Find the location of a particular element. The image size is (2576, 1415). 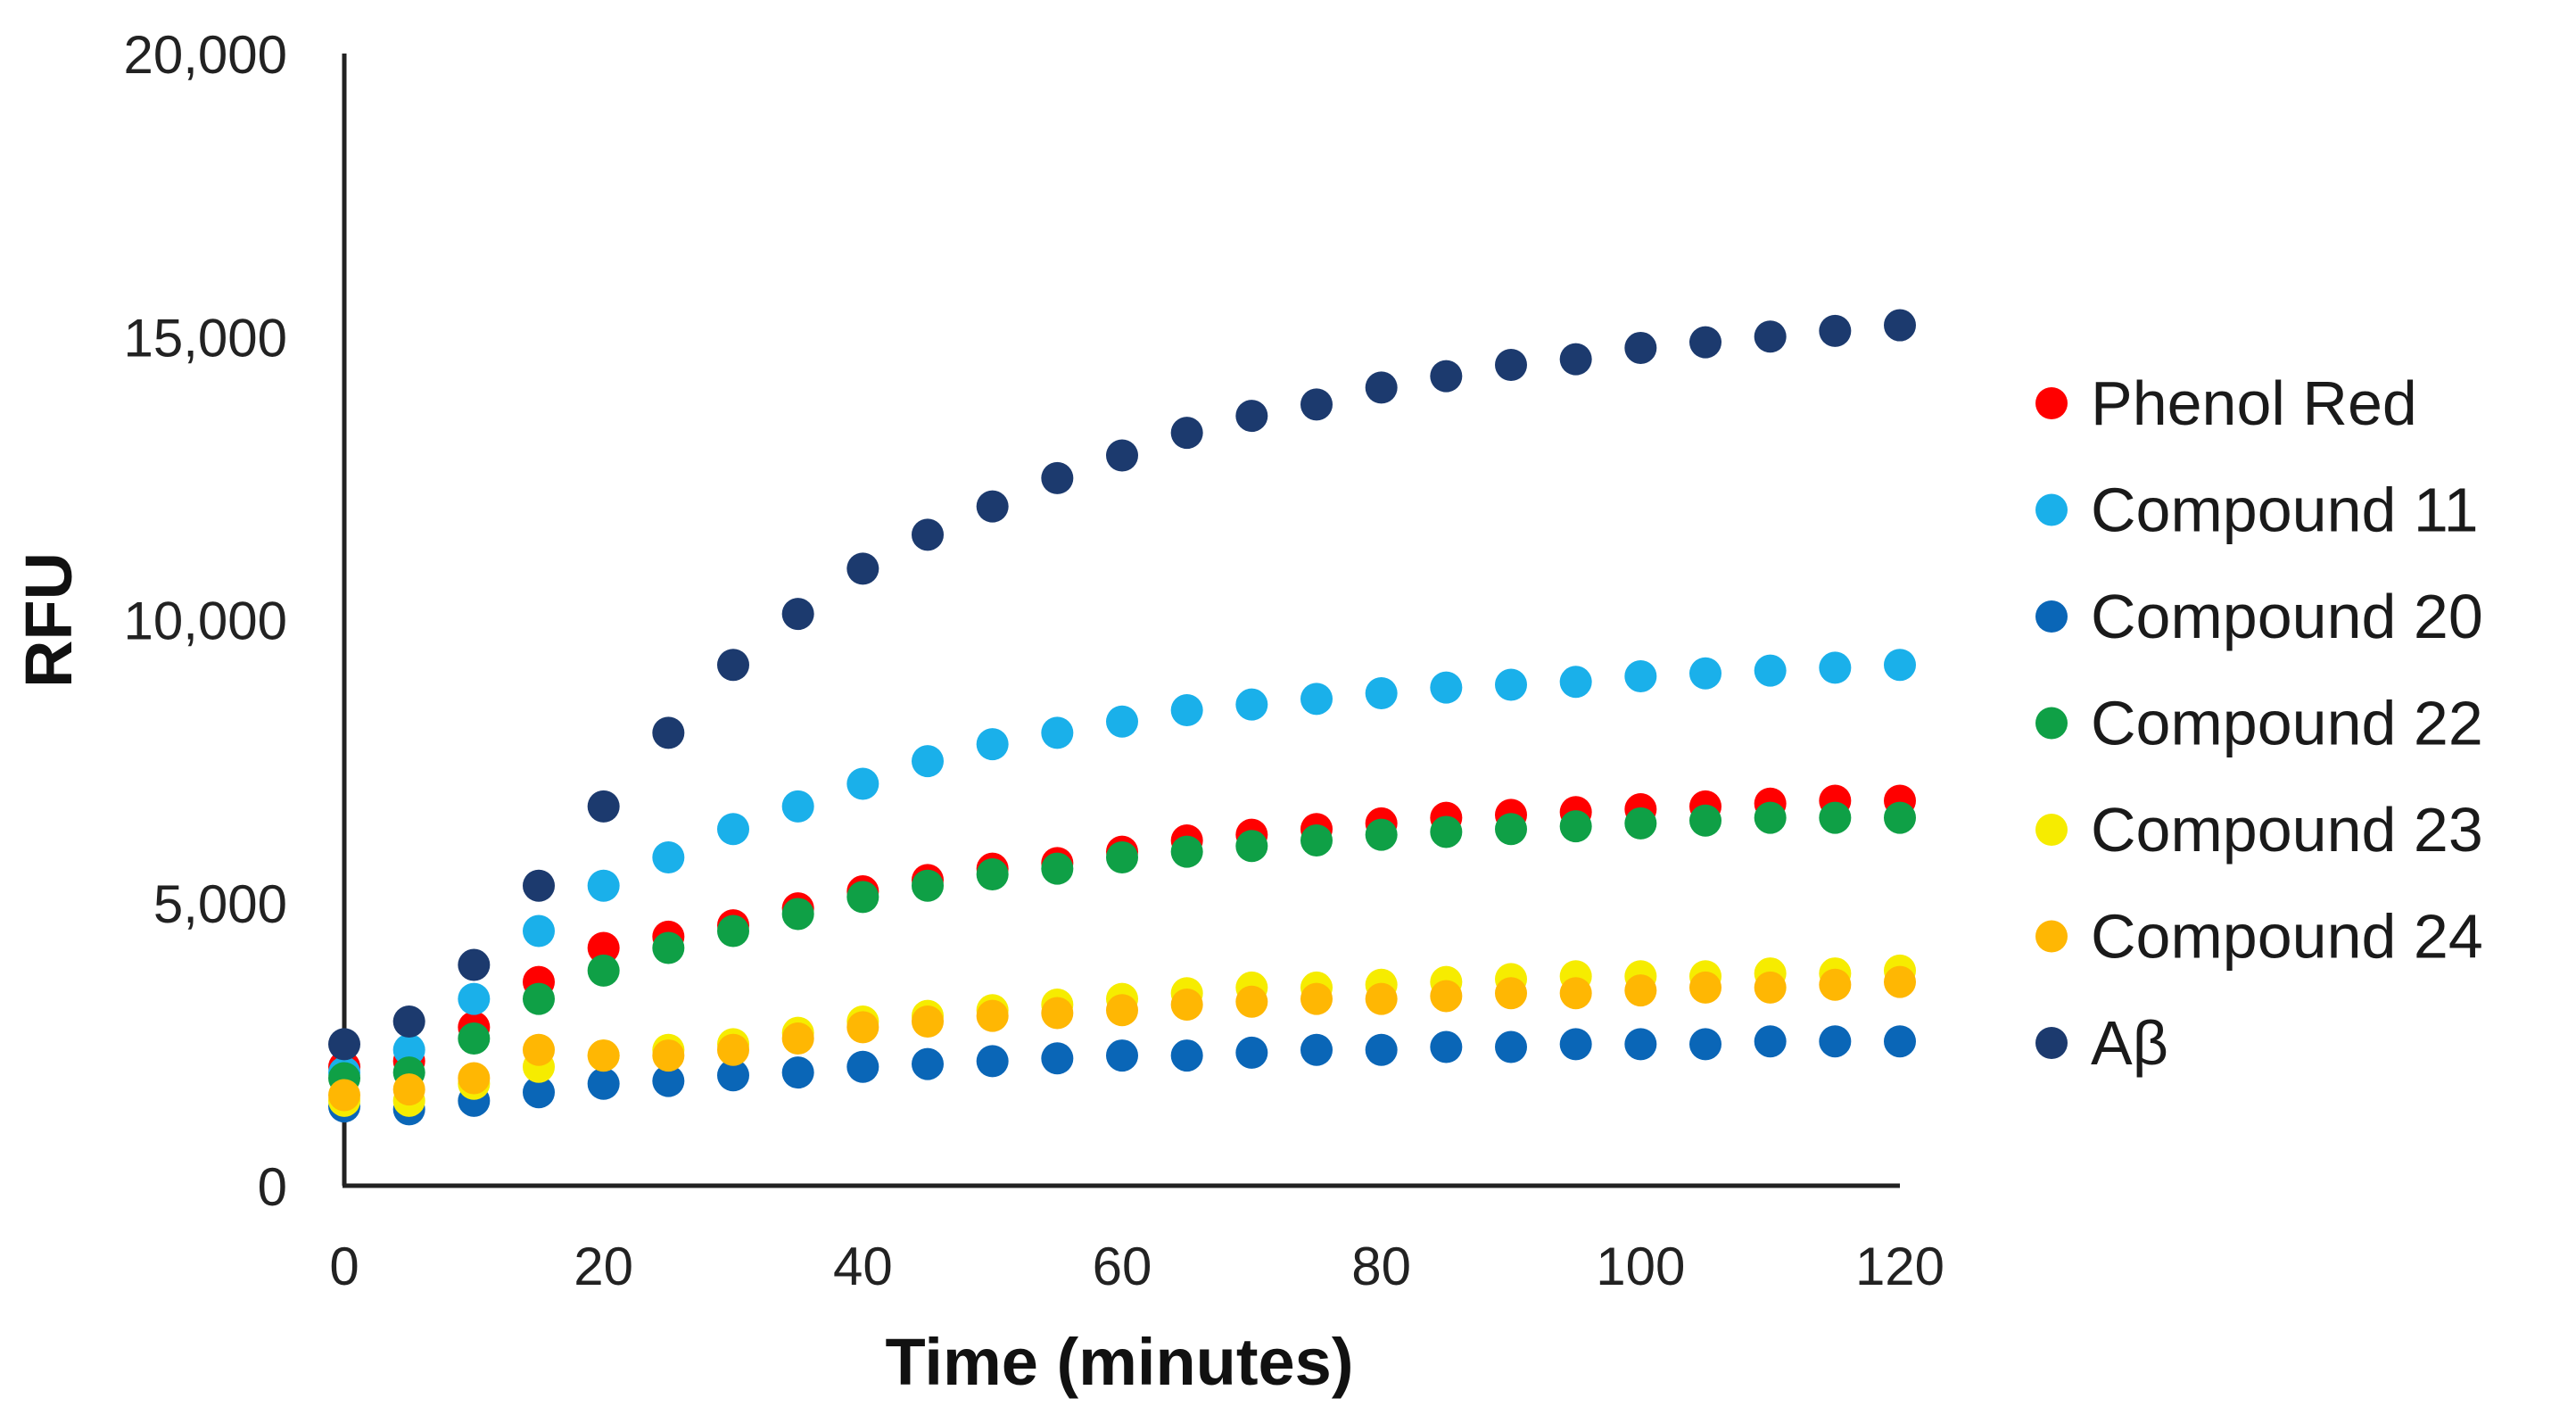

x-tick-labels: 0 20 40 60 80 100 120 is located at coordinates (1136, 1266).